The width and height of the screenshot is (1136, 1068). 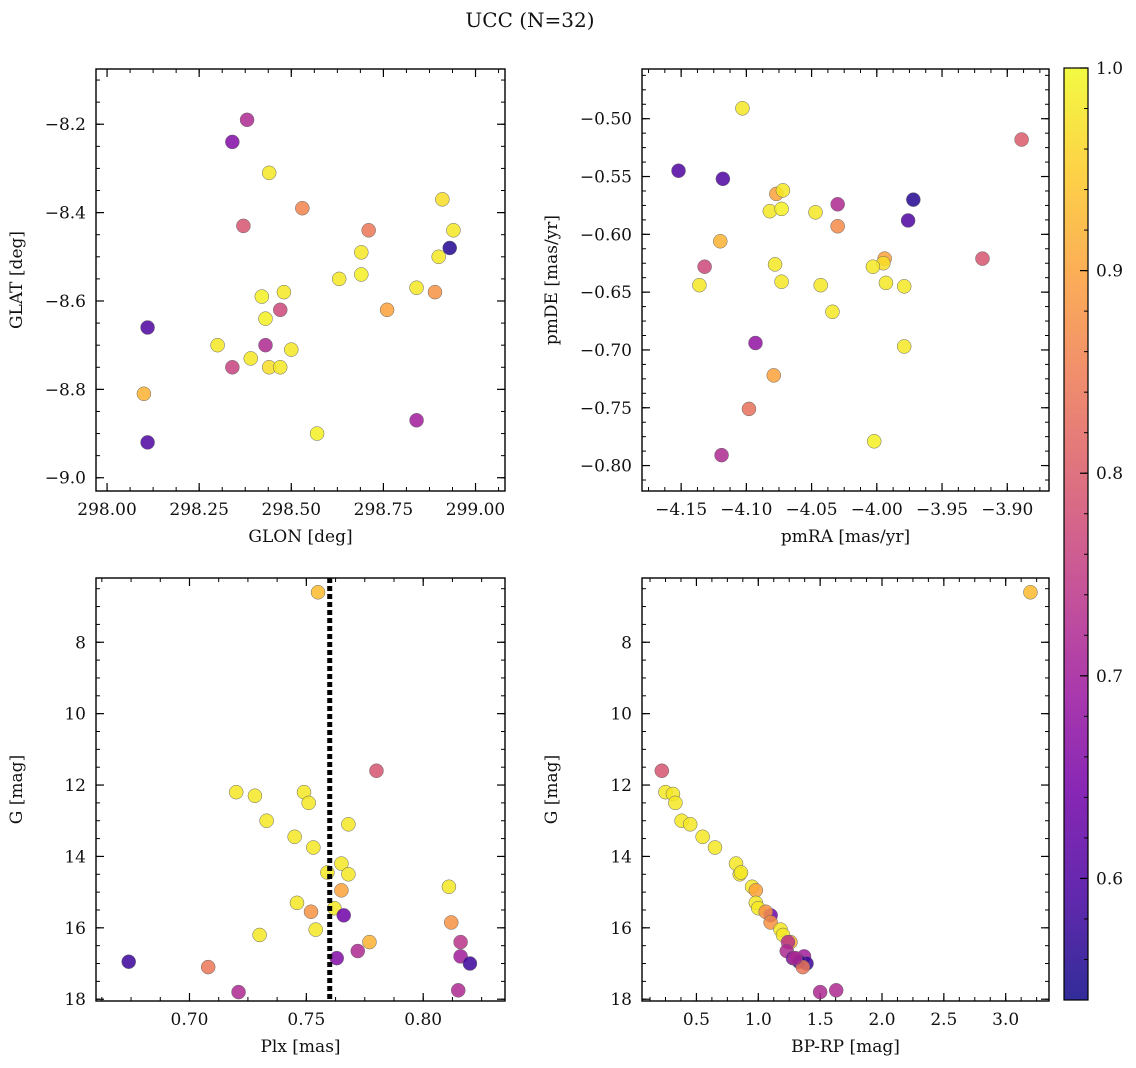 What do you see at coordinates (943, 1020) in the screenshot?
I see `x-tick-label: 2.5` at bounding box center [943, 1020].